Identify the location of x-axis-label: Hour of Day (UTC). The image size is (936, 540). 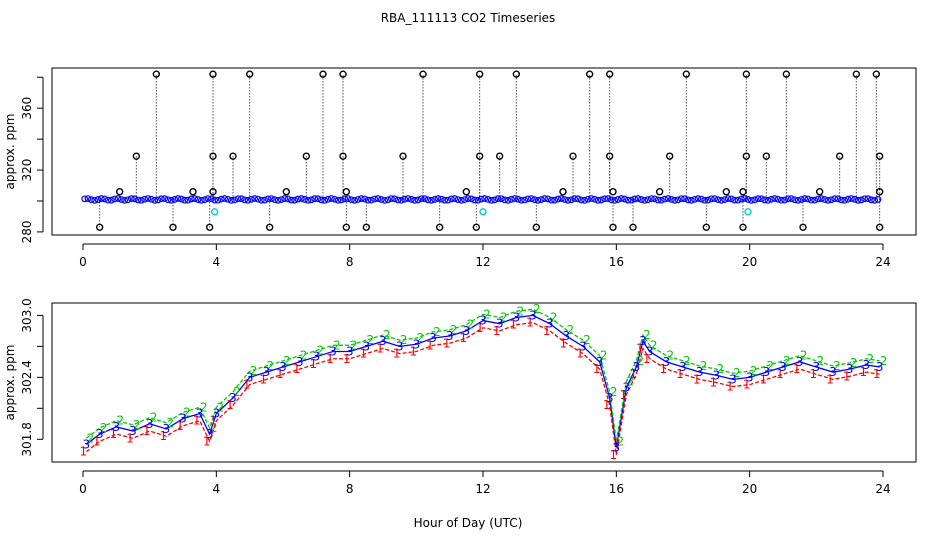
(468, 523).